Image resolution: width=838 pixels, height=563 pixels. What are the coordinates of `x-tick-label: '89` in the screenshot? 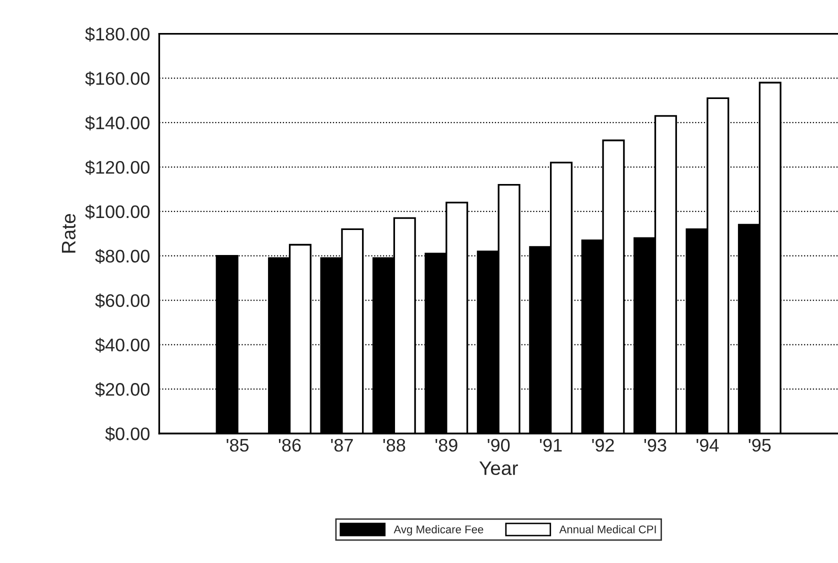 It's located at (447, 445).